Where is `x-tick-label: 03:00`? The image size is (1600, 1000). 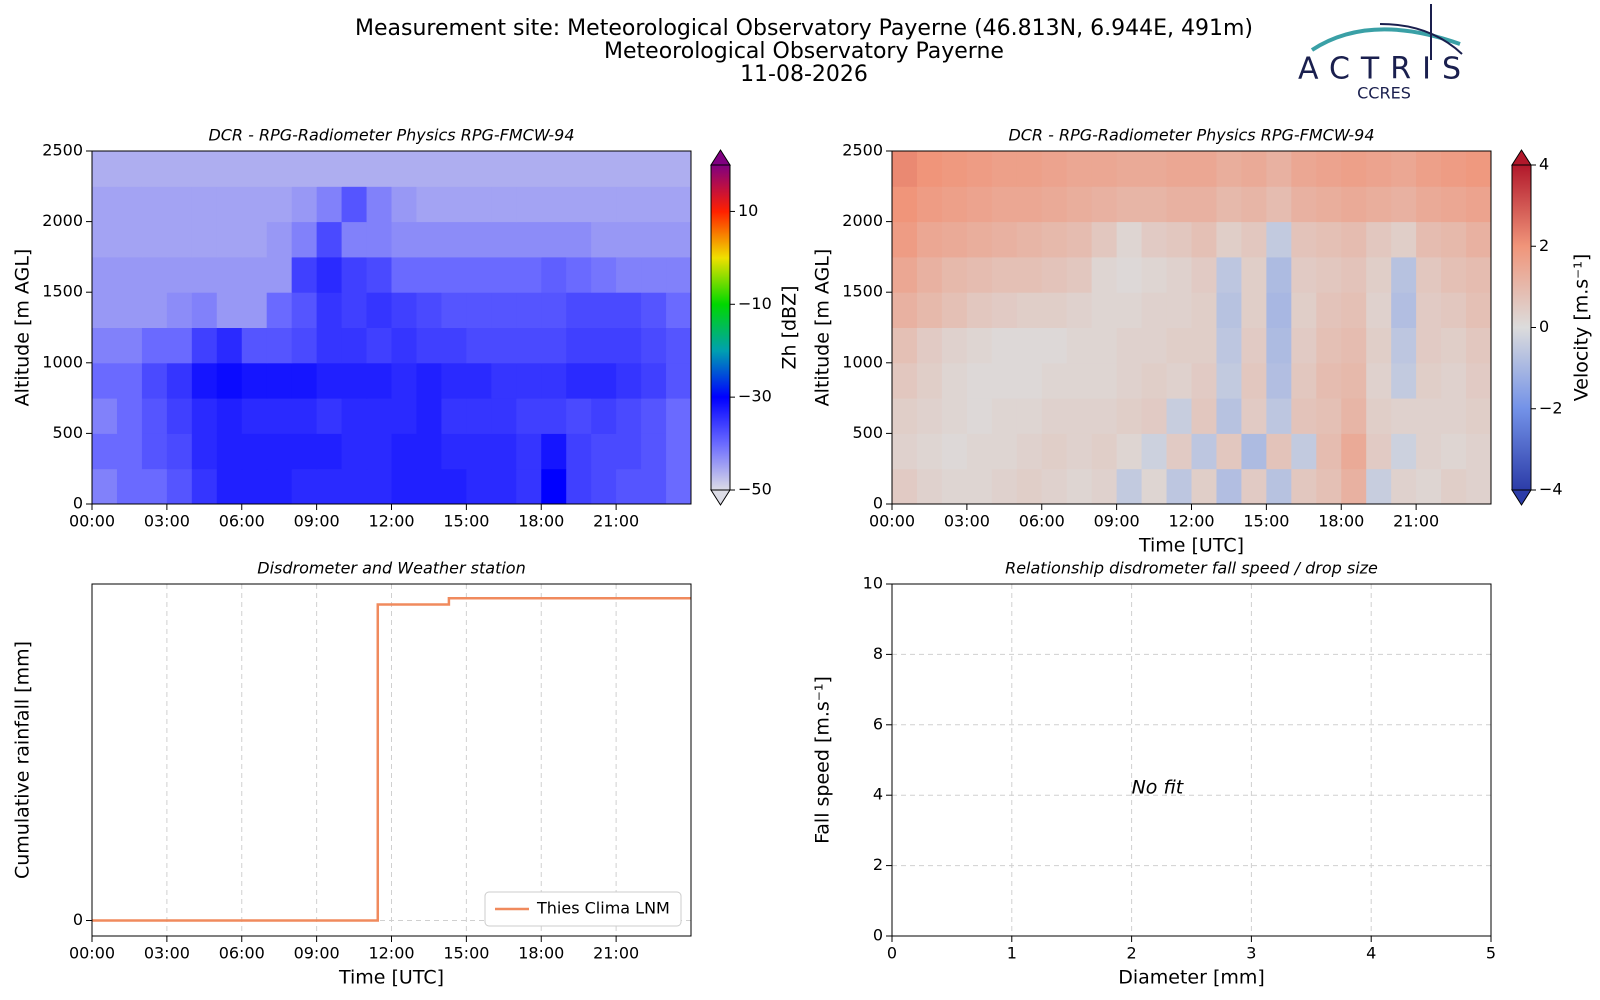
x-tick-label: 03:00 is located at coordinates (167, 521).